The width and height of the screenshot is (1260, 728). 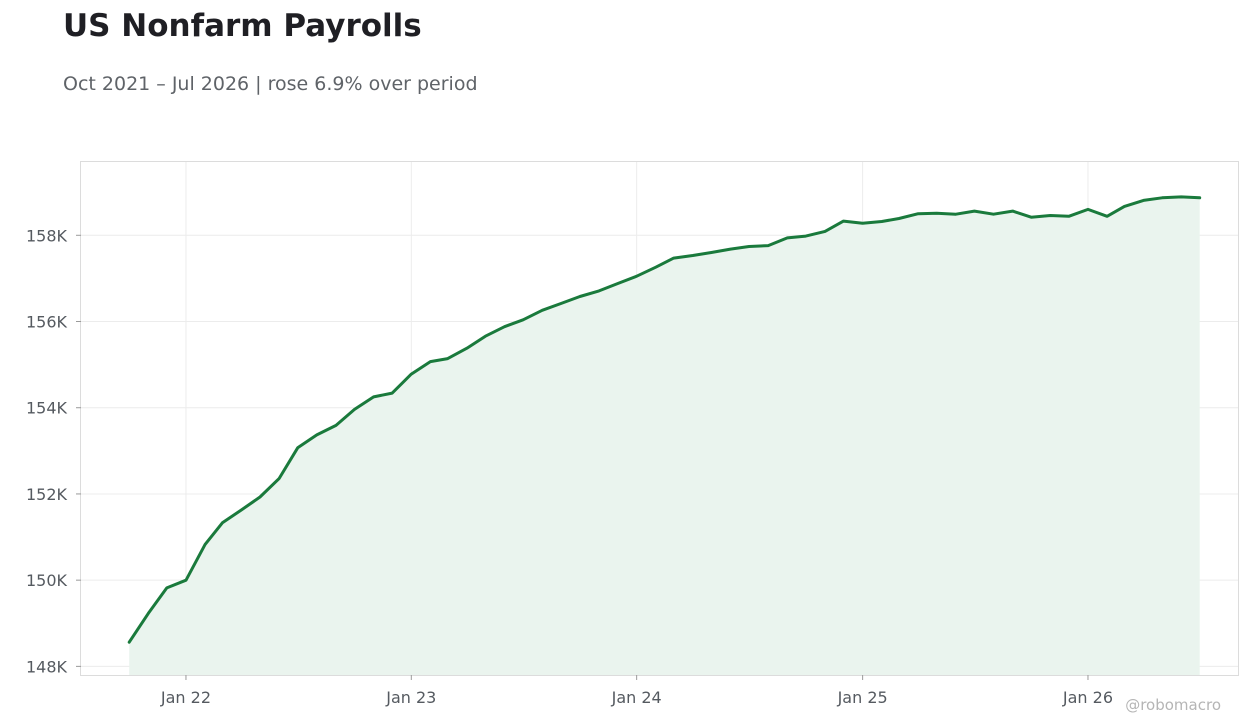 I want to click on x-tick-label: Jan 23, so click(x=410, y=697).